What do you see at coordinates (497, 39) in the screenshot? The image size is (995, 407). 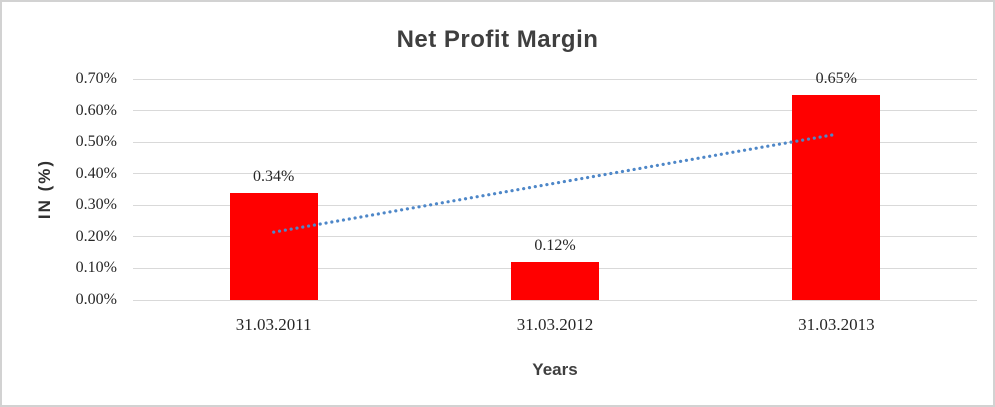 I see `chart-title: Net Profit Margin` at bounding box center [497, 39].